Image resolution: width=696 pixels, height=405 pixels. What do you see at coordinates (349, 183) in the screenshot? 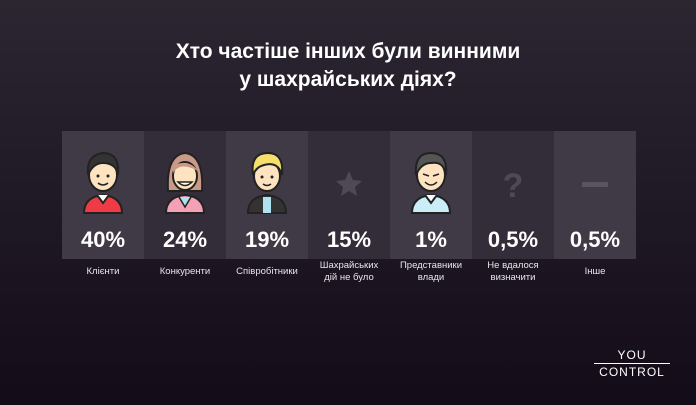
I see `star-icon` at bounding box center [349, 183].